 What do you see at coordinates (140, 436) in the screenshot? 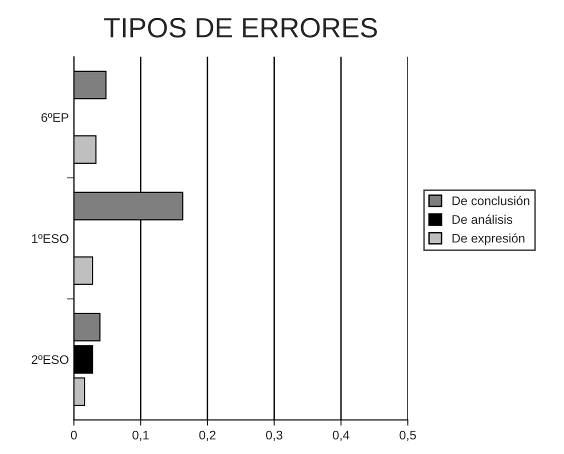
I see `x-tick-label: 0,1` at bounding box center [140, 436].